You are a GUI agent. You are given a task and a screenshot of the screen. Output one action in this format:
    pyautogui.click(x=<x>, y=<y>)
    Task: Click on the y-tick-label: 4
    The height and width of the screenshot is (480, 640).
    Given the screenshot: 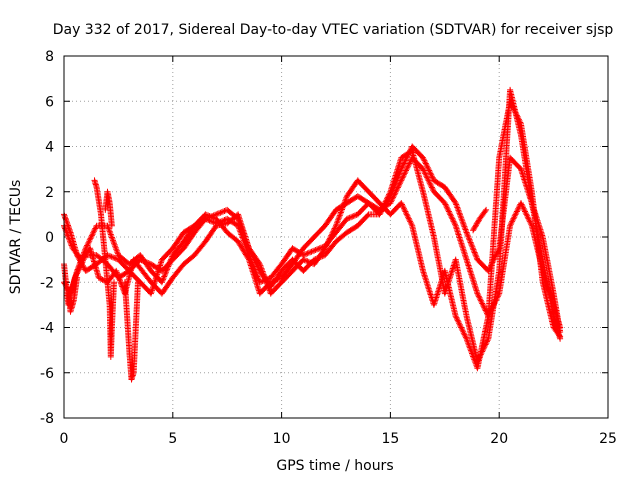 What is the action you would take?
    pyautogui.click(x=49, y=148)
    